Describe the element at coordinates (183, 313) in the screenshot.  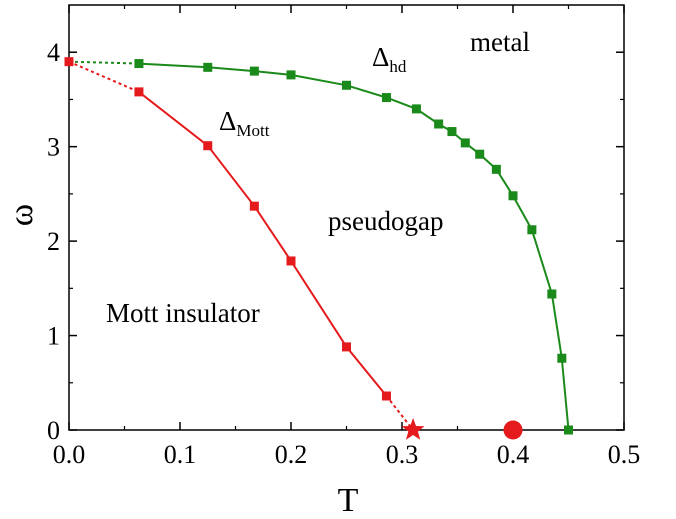
I see `mott-insulator-region-label: Mott insulator` at that location.